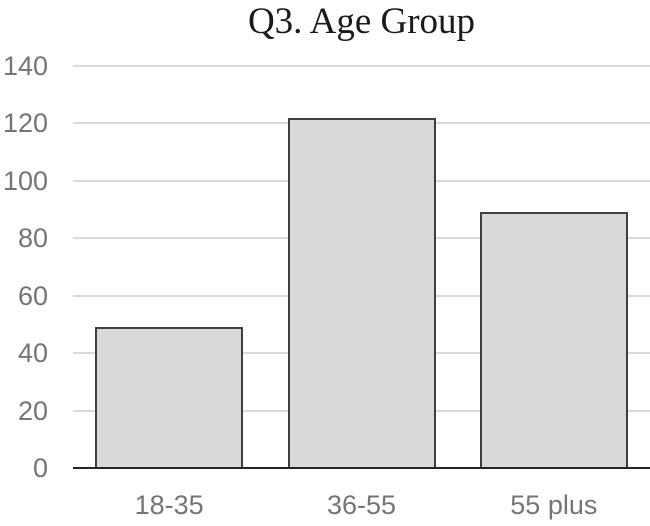  What do you see at coordinates (554, 505) in the screenshot?
I see `x-tick-label-55 plus: 55 plus` at bounding box center [554, 505].